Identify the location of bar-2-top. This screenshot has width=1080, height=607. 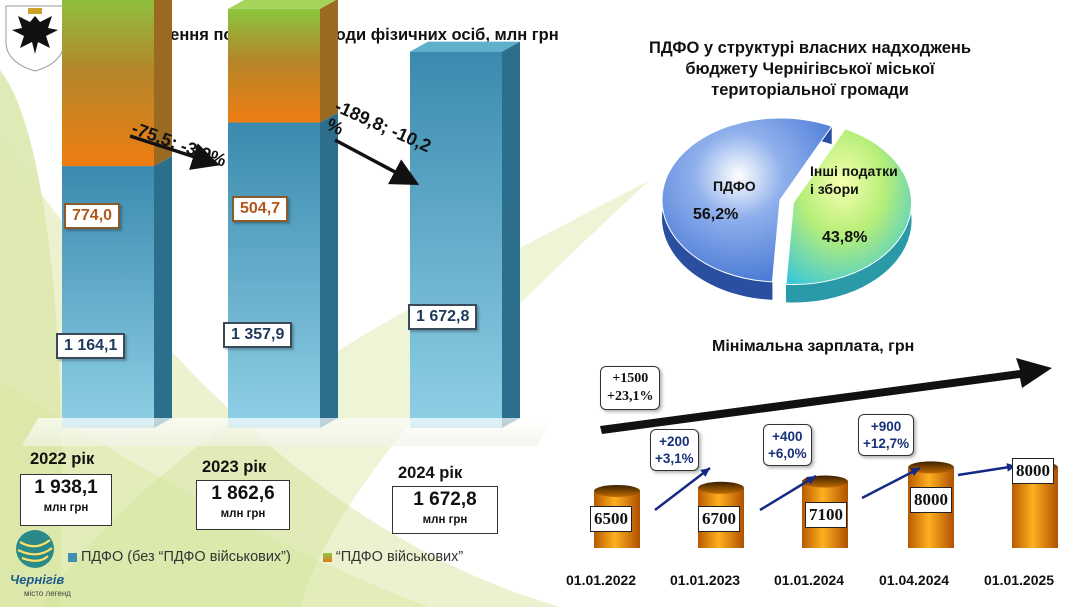
(465, 46).